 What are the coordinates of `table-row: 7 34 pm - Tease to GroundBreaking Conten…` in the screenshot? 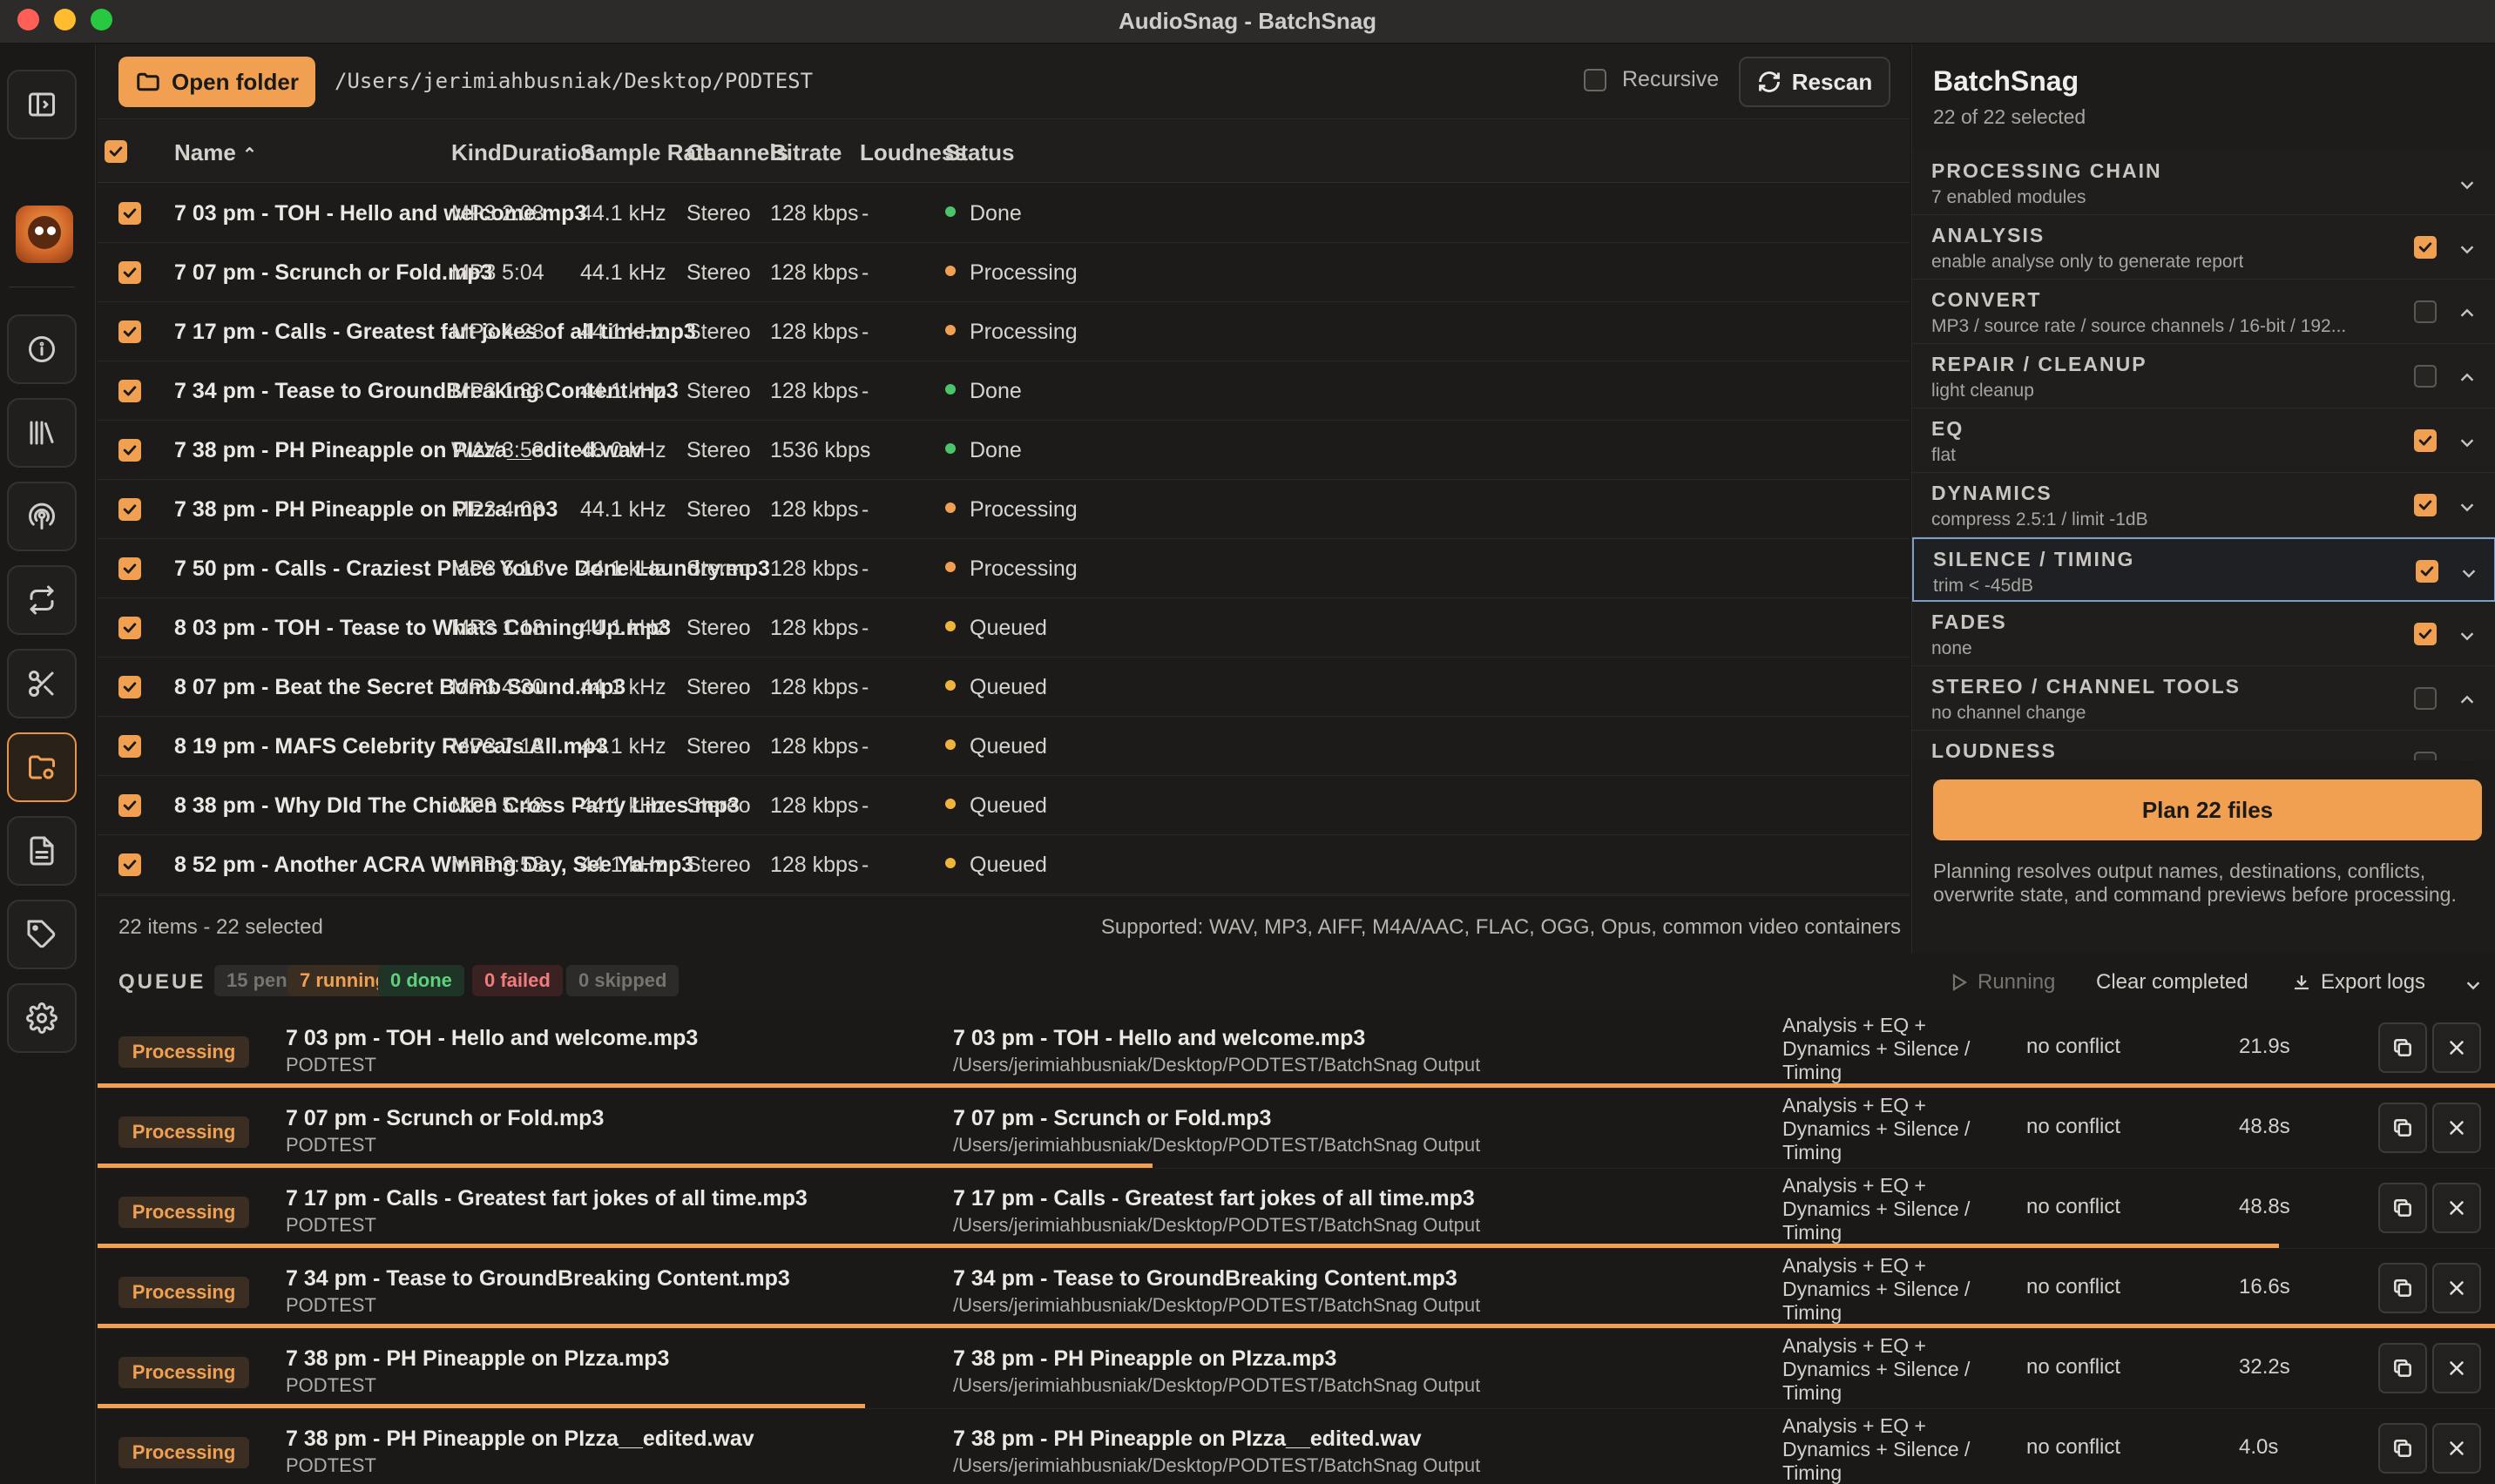 It's located at (1004, 391).